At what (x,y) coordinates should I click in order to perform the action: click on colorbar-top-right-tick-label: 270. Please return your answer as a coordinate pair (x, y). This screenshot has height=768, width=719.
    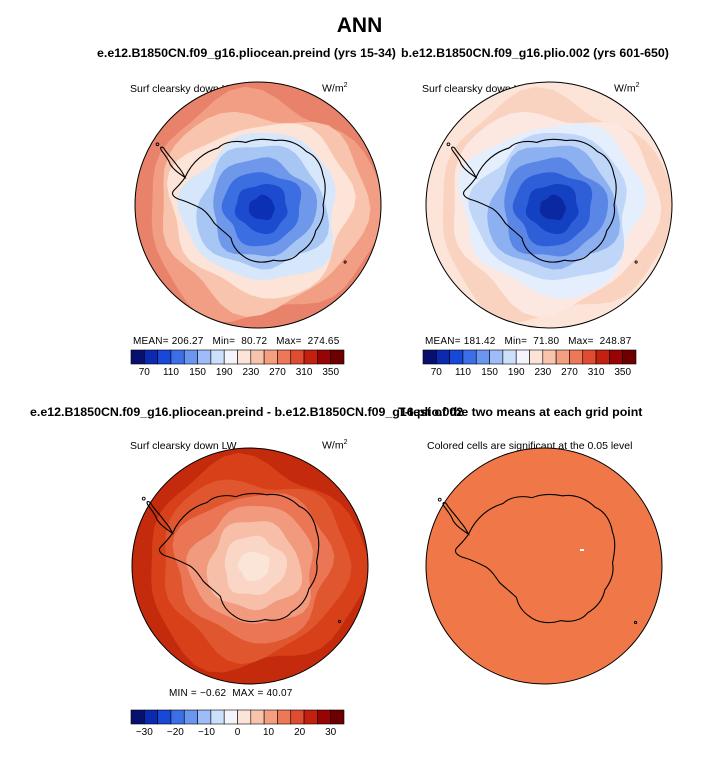
    Looking at the image, I should click on (569, 372).